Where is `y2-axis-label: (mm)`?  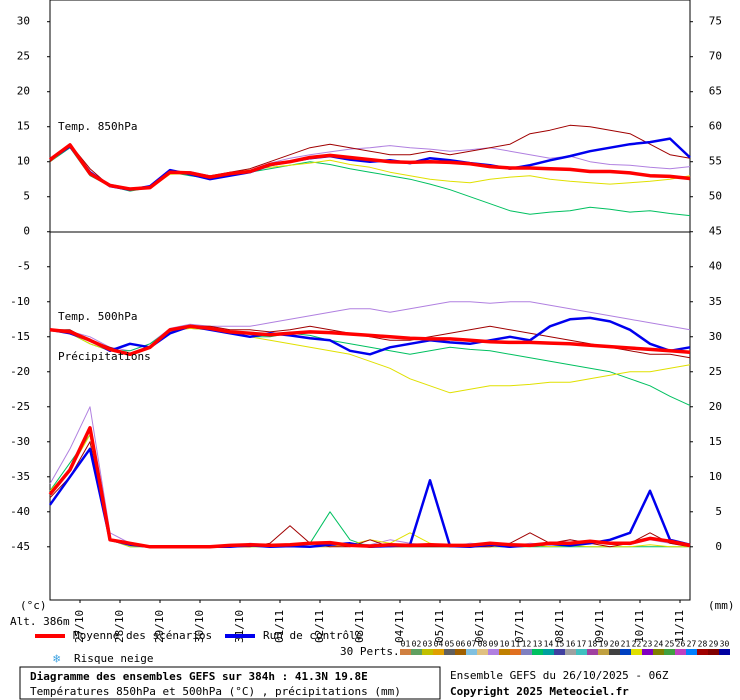
y2-axis-label: (mm) is located at coordinates (721, 605).